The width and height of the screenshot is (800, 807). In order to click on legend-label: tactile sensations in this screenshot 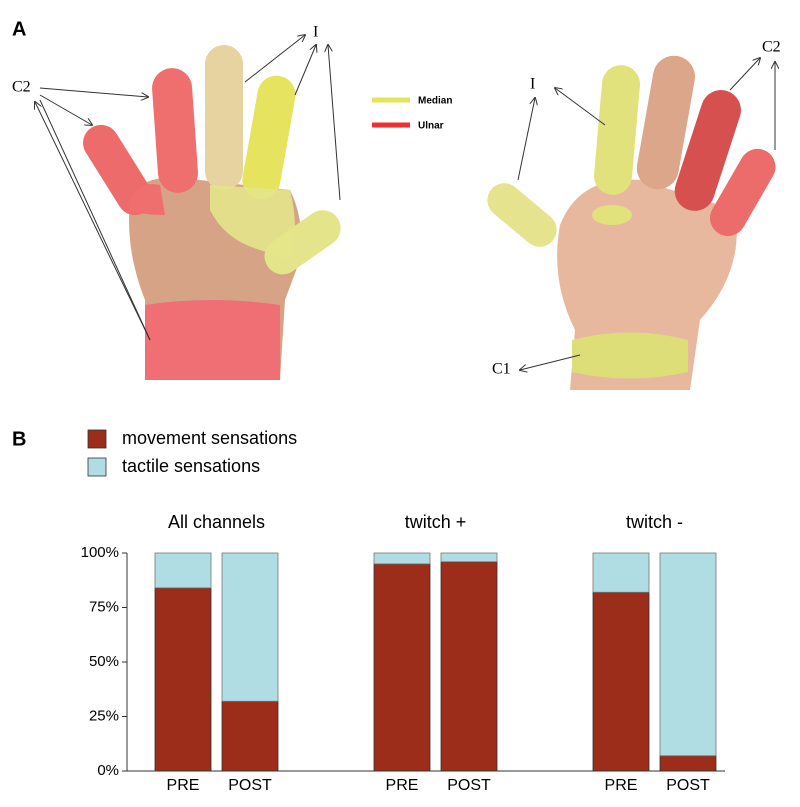, I will do `click(191, 466)`.